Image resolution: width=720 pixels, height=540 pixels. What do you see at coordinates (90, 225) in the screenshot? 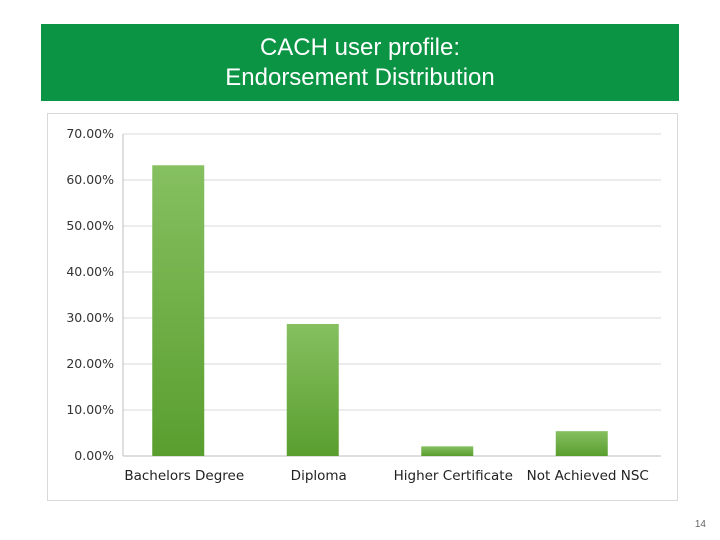
I see `y-tick-label: 50.00%` at bounding box center [90, 225].